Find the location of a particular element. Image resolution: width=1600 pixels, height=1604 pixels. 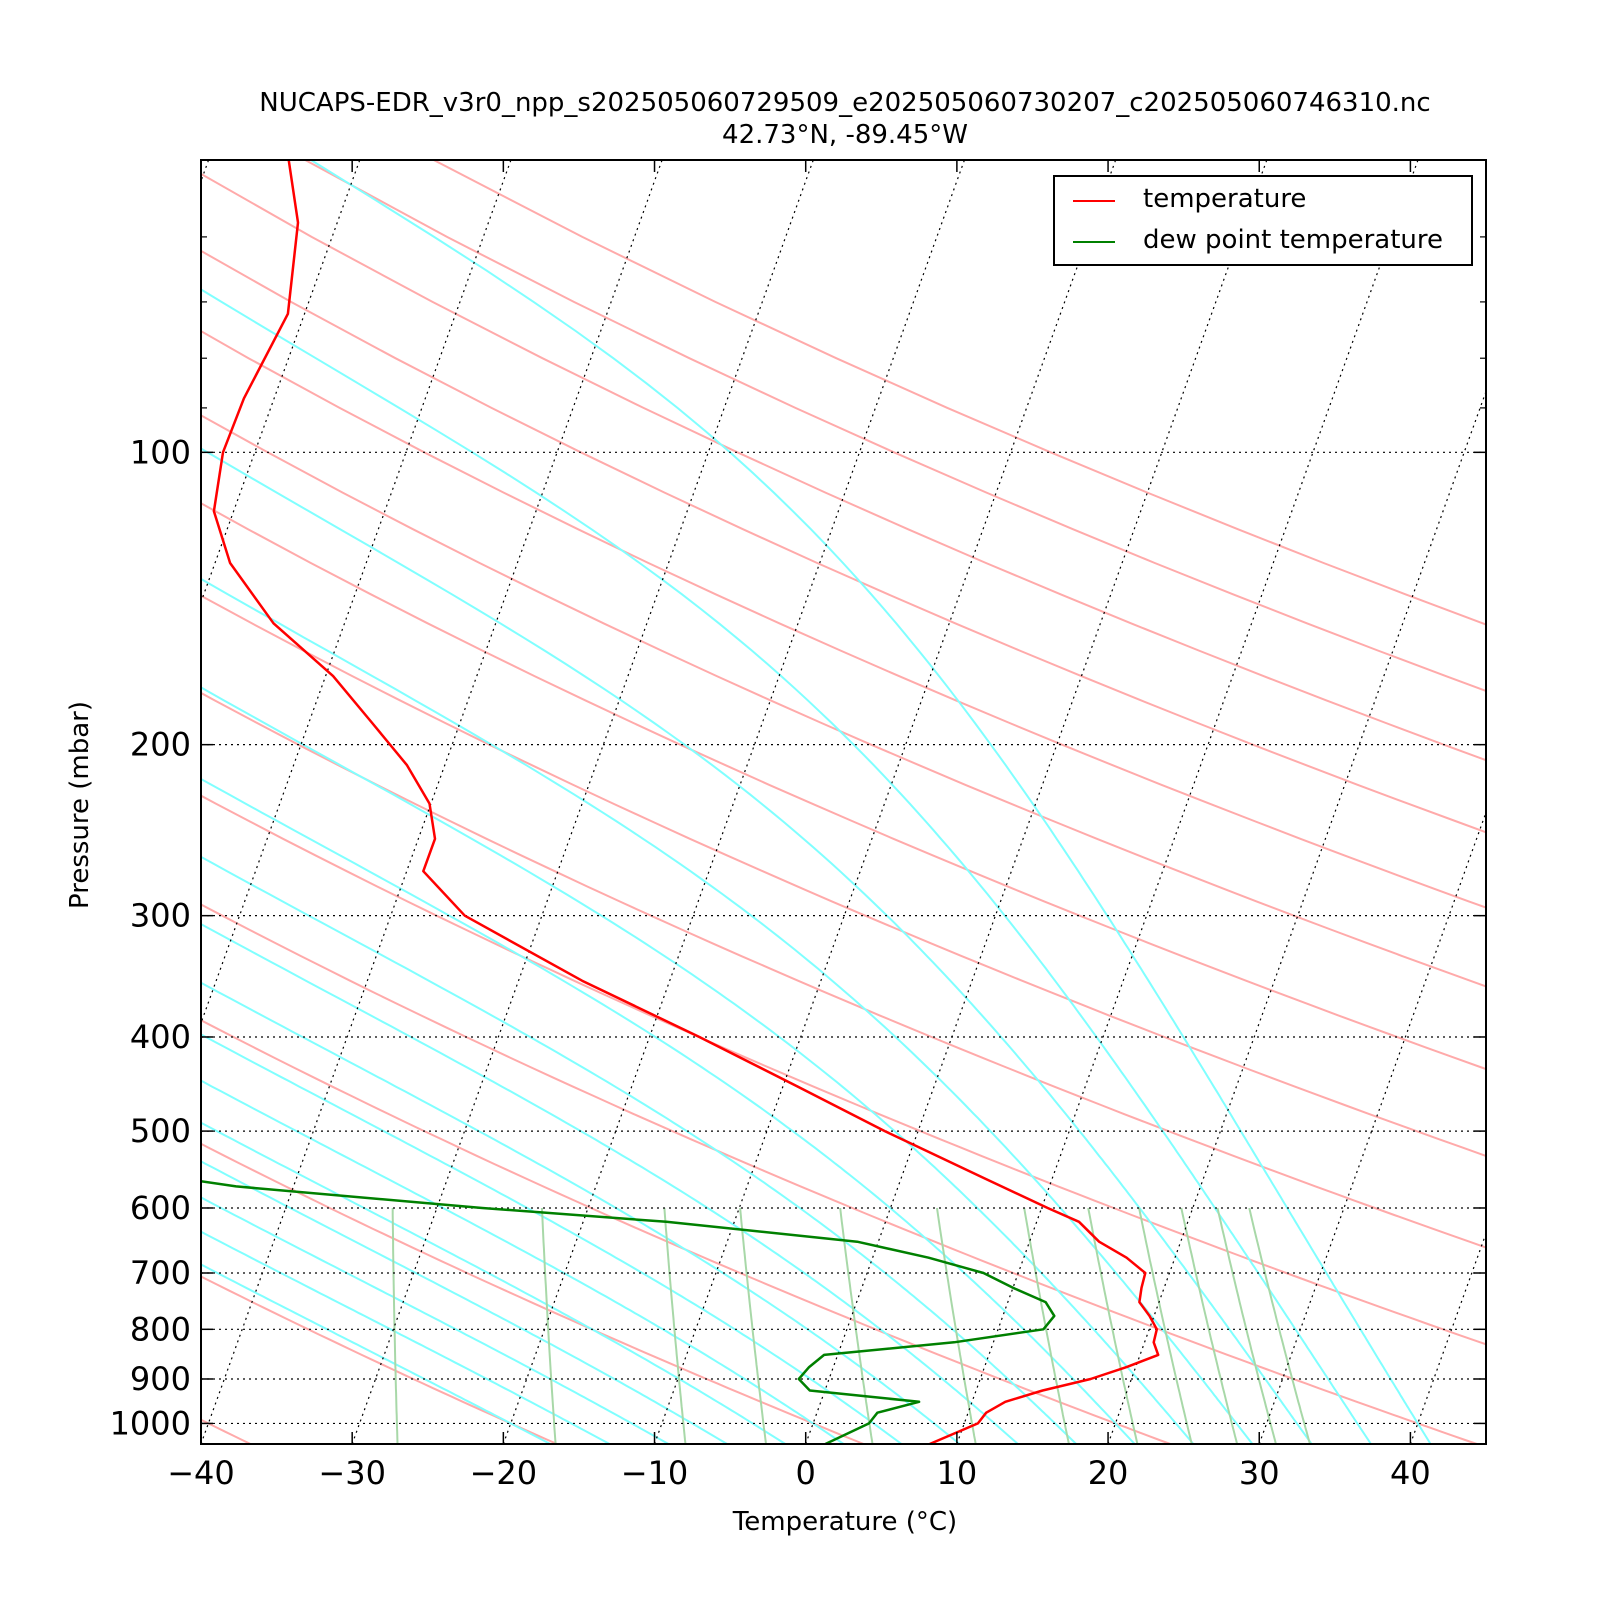

legend: temperature dew point temperature is located at coordinates (1263, 220).